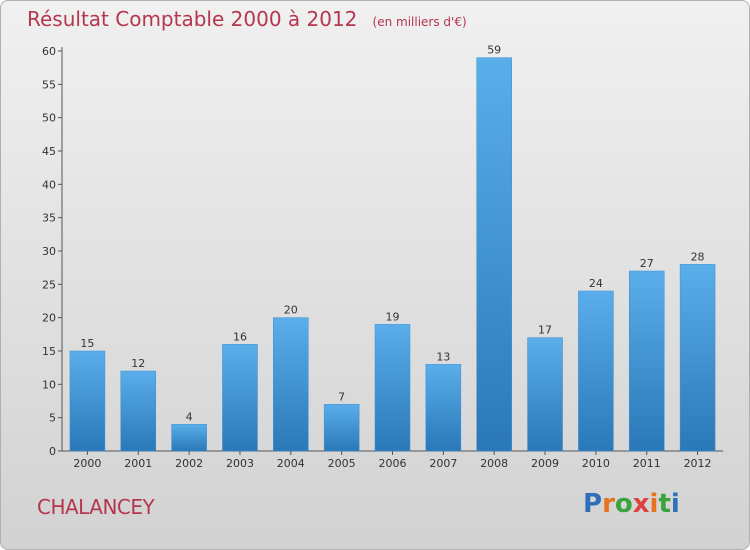 The height and width of the screenshot is (550, 750). Describe the element at coordinates (49, 51) in the screenshot. I see `y-tick-label: 60` at that location.